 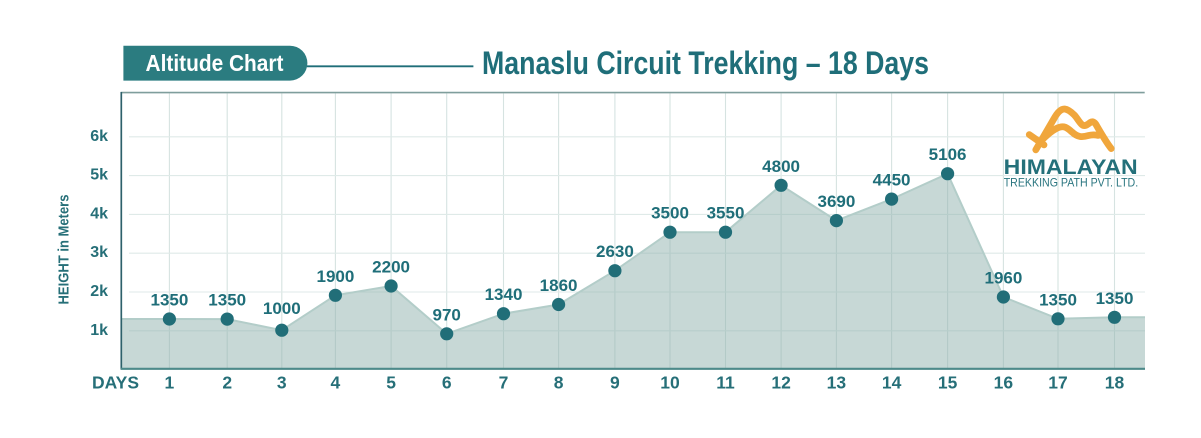 I want to click on svg-text: 7, so click(x=504, y=383).